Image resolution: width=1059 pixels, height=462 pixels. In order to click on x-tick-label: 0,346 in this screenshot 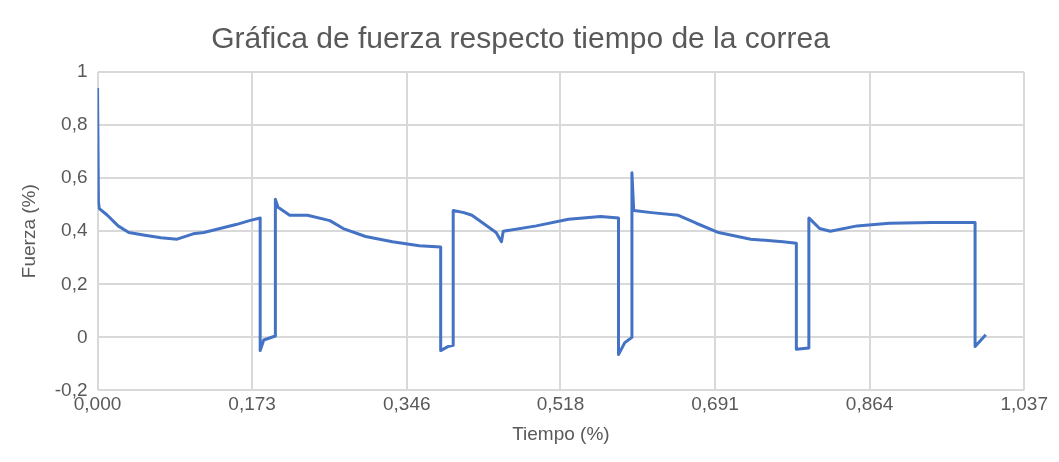, I will do `click(406, 404)`.